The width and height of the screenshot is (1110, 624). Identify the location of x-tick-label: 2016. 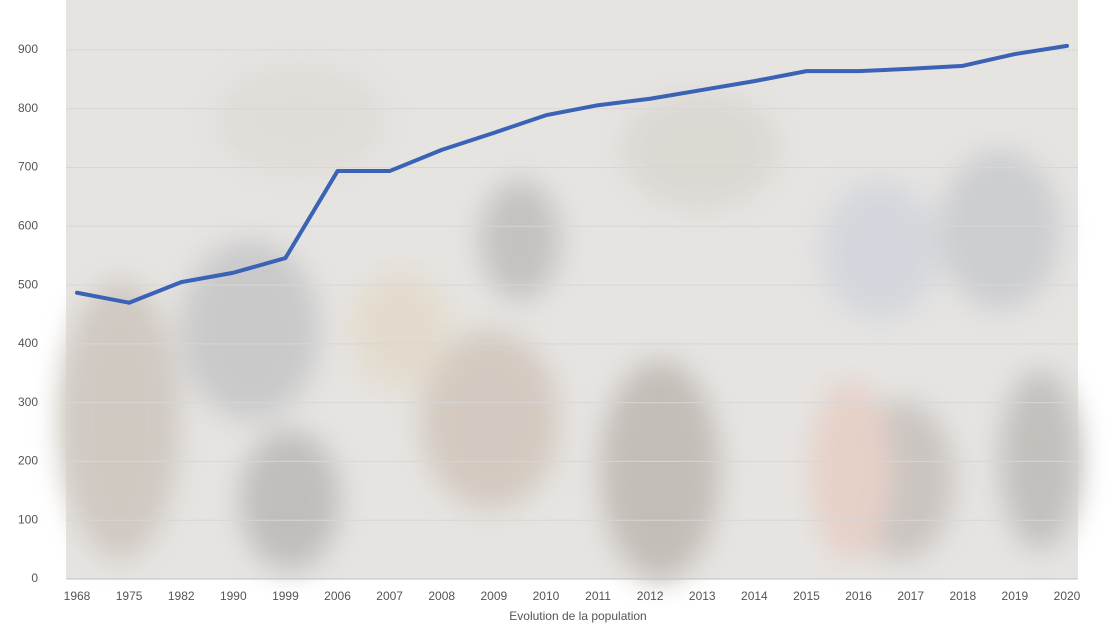
(858, 596).